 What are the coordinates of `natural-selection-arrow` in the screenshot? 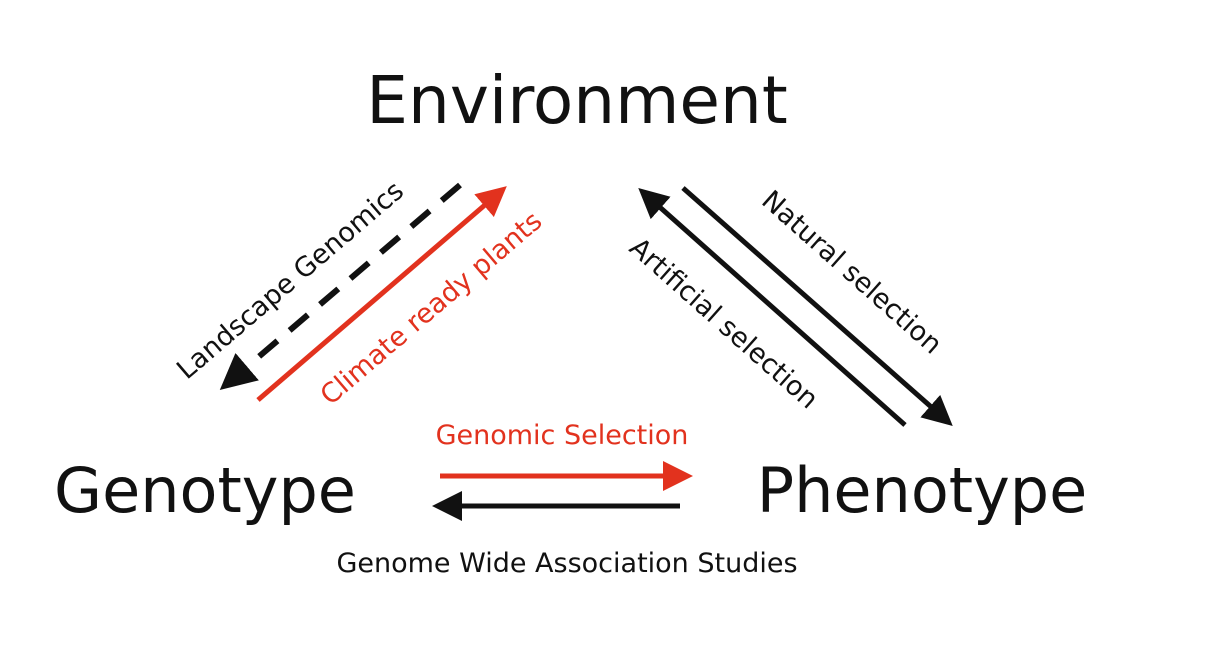 It's located at (817, 306).